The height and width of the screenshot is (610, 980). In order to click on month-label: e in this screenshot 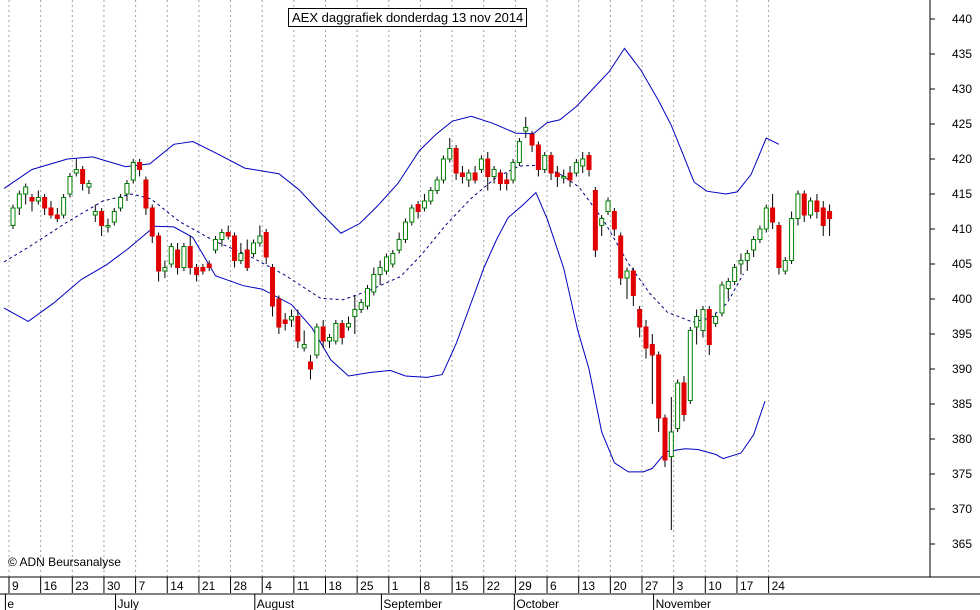, I will do `click(10, 603)`.